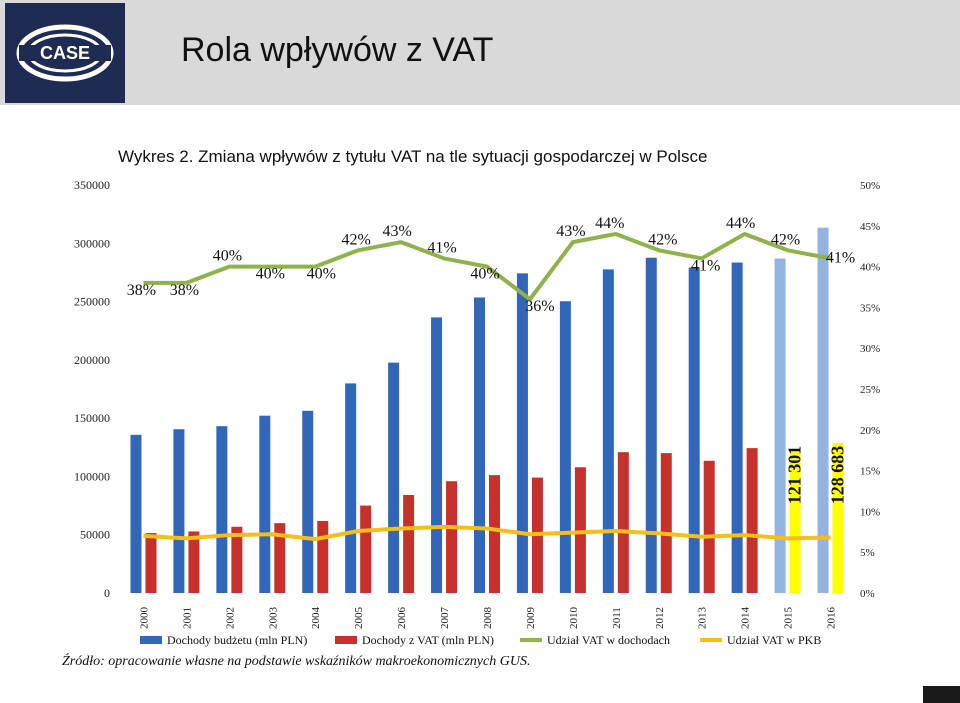 Image resolution: width=960 pixels, height=703 pixels. I want to click on right-tick-label: 45%, so click(870, 227).